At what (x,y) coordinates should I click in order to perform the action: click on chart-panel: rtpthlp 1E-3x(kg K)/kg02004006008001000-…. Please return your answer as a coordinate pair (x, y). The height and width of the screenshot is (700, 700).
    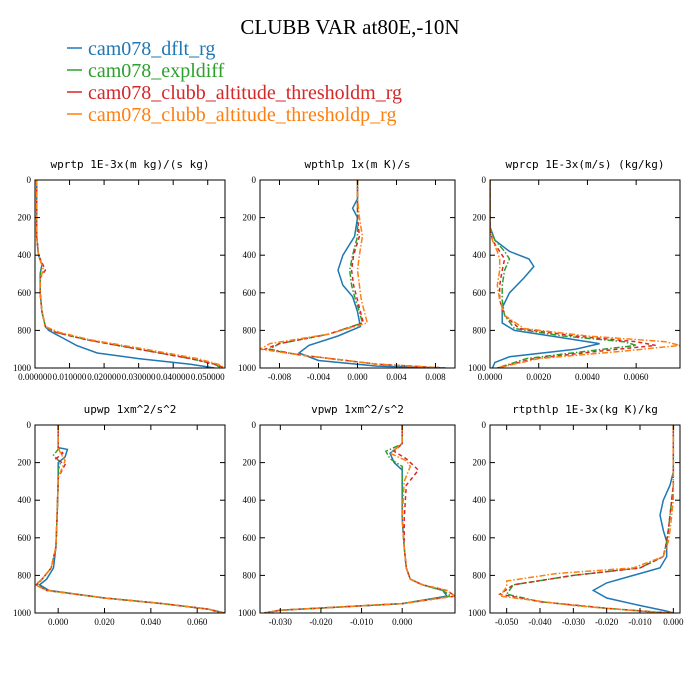
    Looking at the image, I should click on (576, 515).